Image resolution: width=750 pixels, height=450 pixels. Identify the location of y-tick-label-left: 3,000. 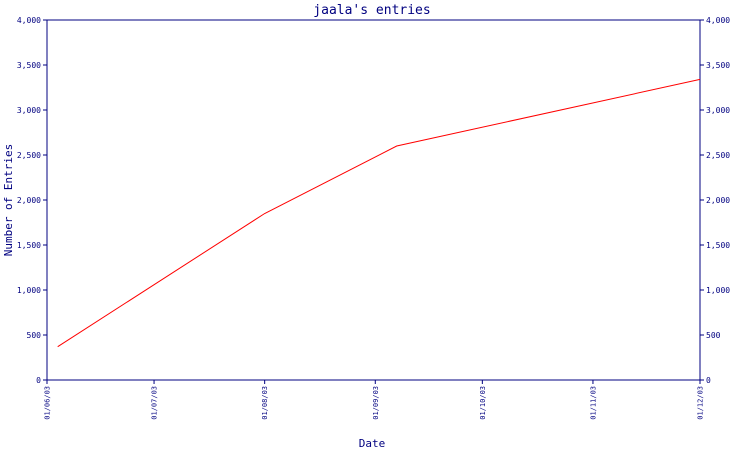
(29, 110).